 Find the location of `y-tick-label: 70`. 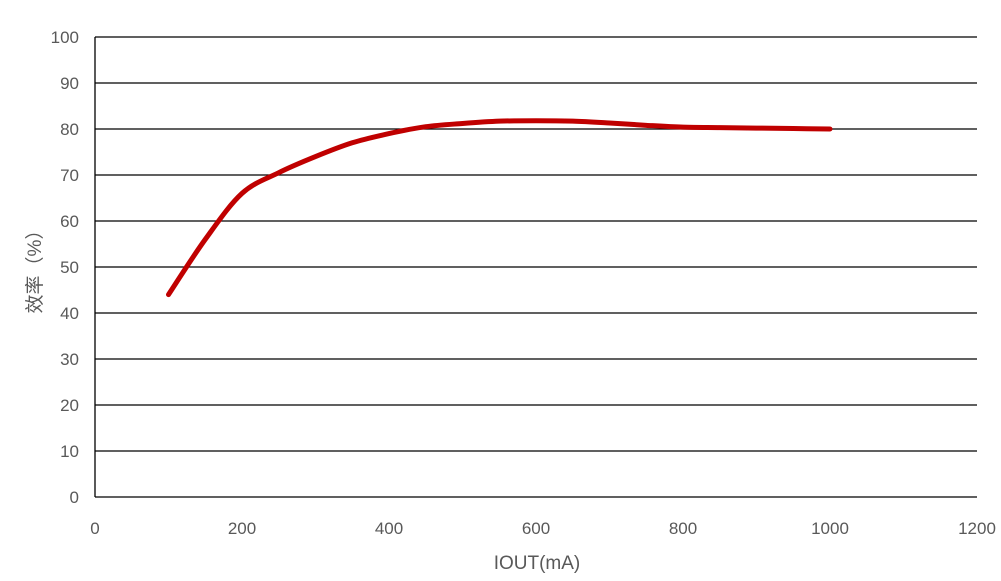

y-tick-label: 70 is located at coordinates (69, 175).